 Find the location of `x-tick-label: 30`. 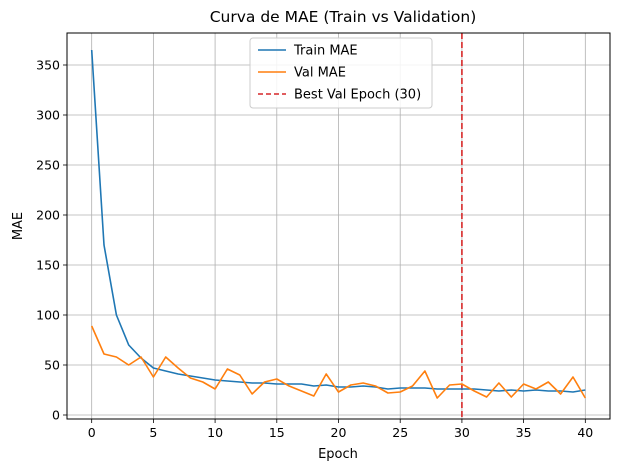

x-tick-label: 30 is located at coordinates (462, 432).